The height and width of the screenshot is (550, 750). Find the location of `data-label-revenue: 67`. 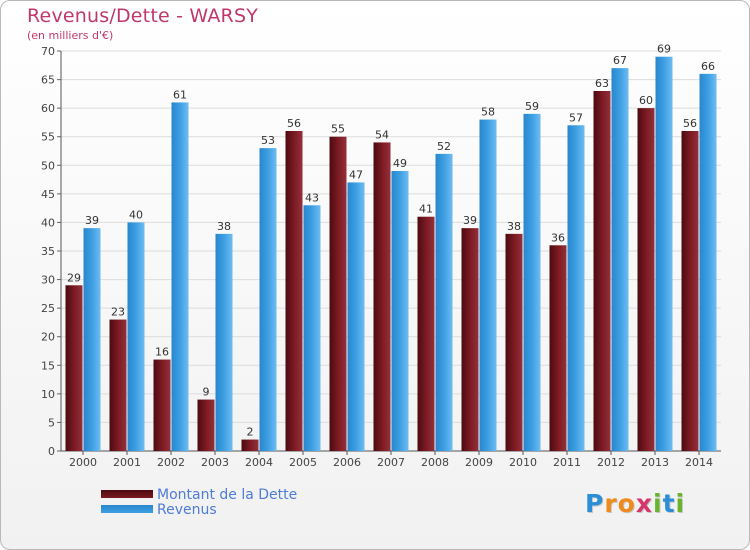

data-label-revenue: 67 is located at coordinates (620, 60).